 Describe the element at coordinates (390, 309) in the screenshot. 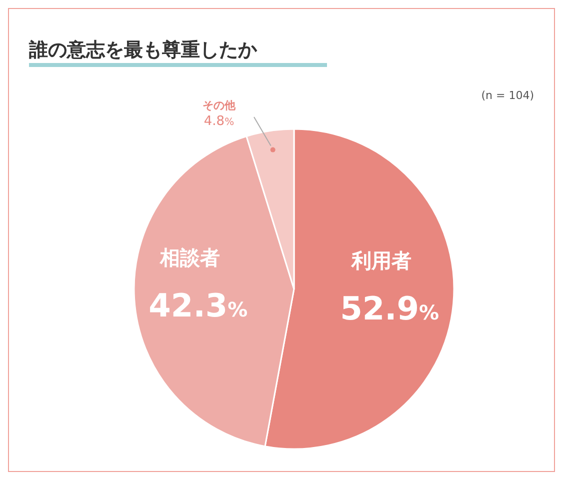

I see `data-label: 52.9%` at that location.